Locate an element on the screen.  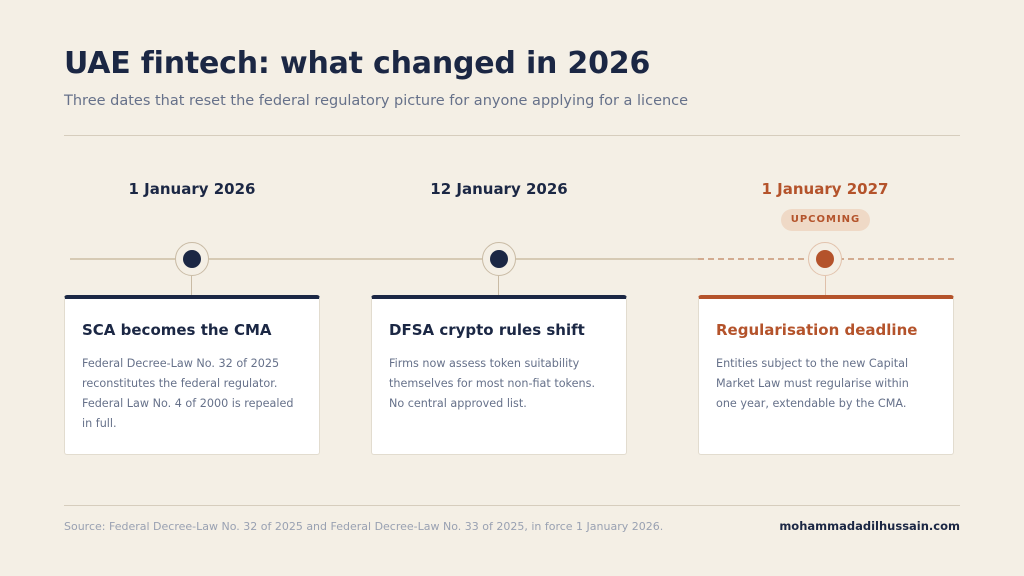
milestone-date-1: 1 January 2026 is located at coordinates (192, 189).